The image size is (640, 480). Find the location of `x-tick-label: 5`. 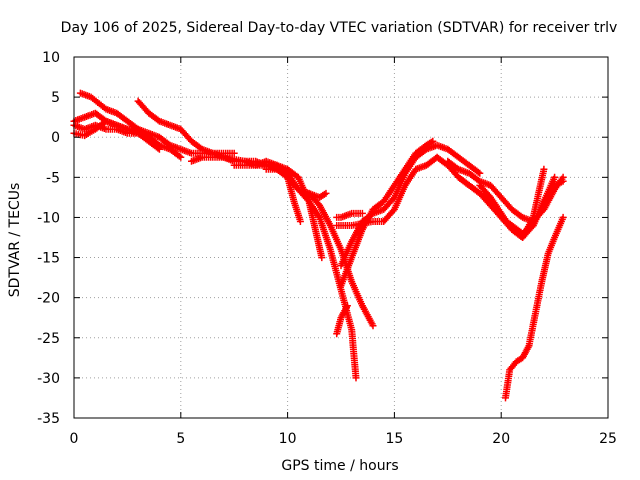

x-tick-label: 5 is located at coordinates (180, 439).